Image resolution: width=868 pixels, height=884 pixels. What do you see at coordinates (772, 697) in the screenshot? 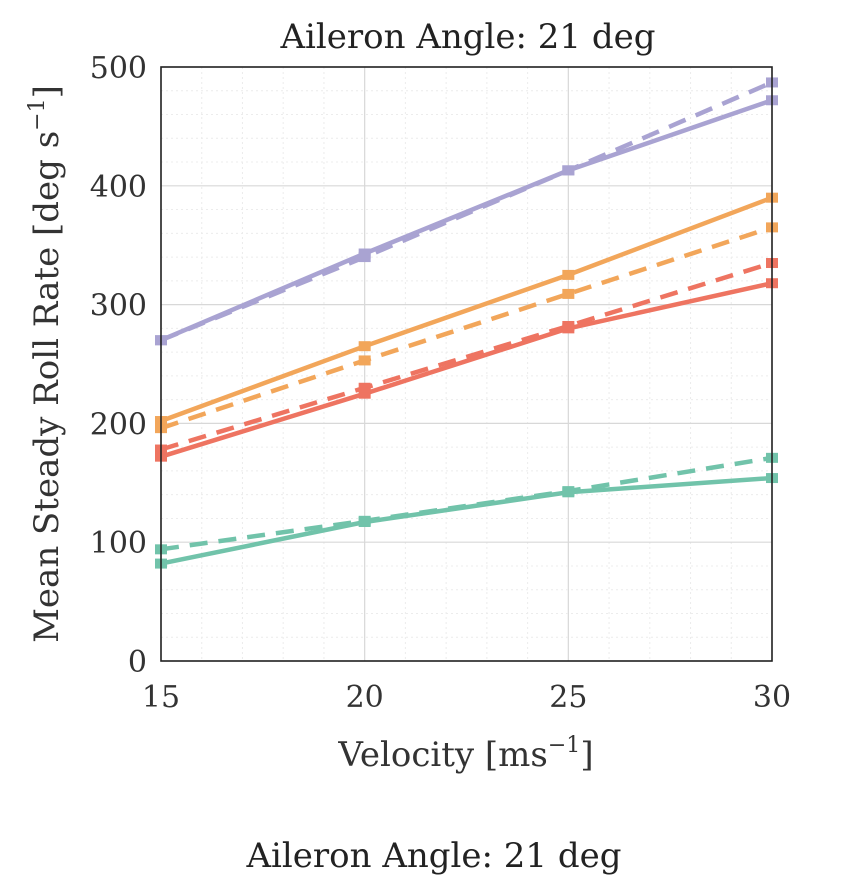
I see `x-tick-label: 30` at bounding box center [772, 697].